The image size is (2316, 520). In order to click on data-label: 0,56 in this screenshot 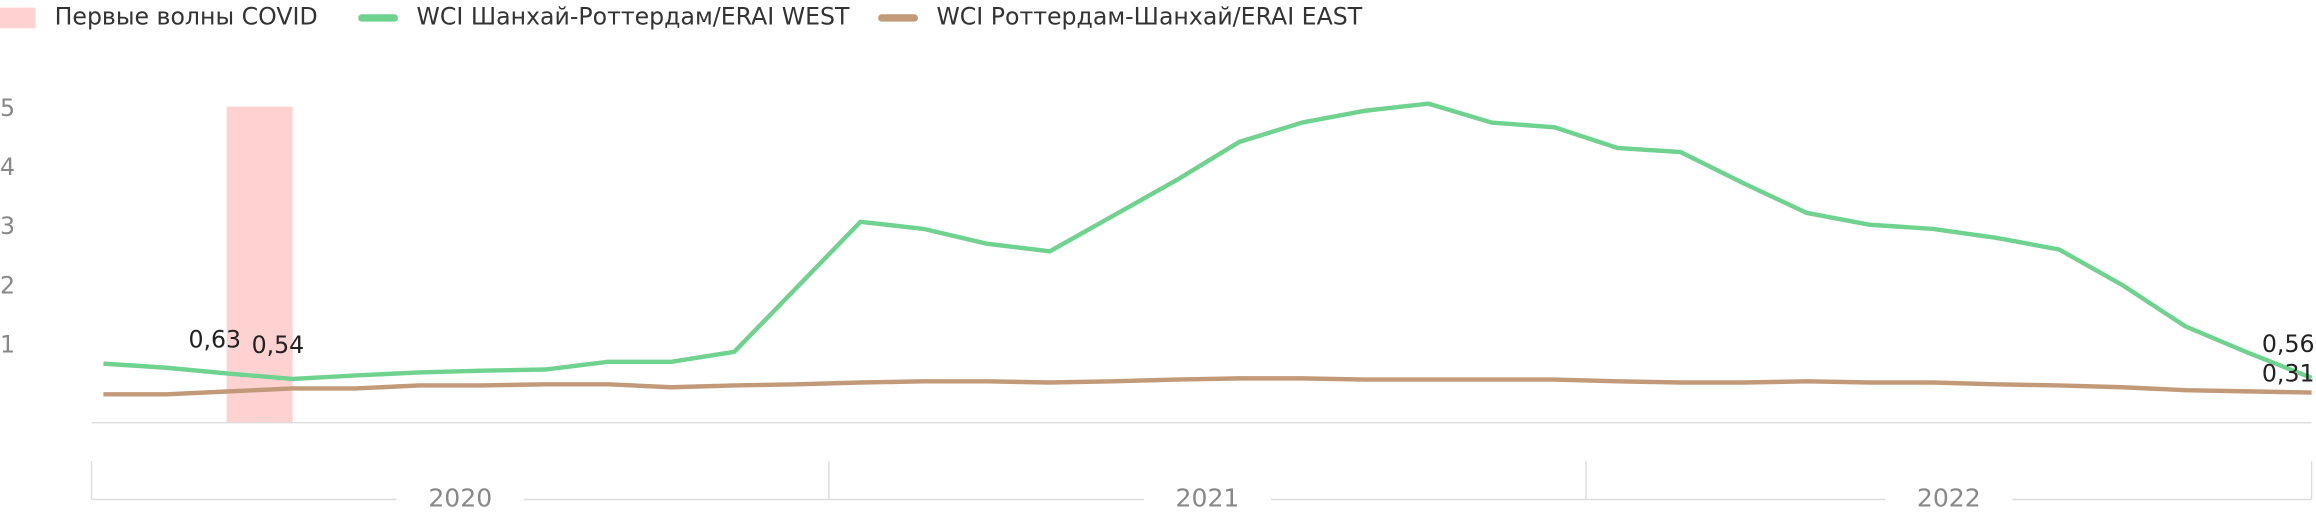, I will do `click(2288, 344)`.